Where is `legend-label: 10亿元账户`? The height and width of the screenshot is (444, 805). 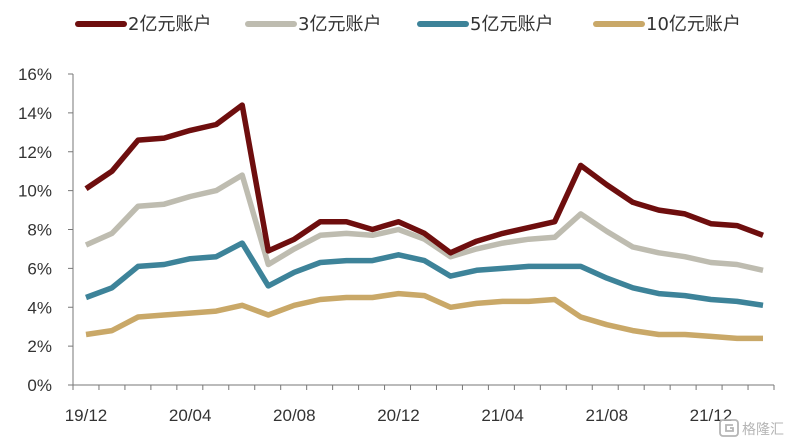
legend-label: 10亿元账户 is located at coordinates (693, 24).